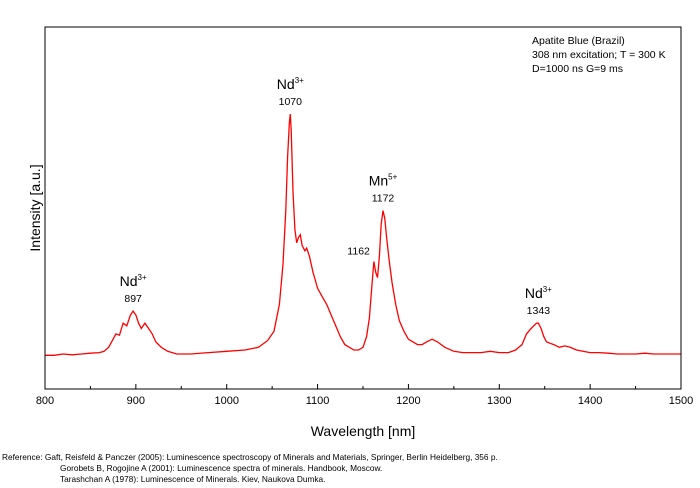 The image size is (700, 488). What do you see at coordinates (590, 401) in the screenshot?
I see `x-tick-label-1400: 1400` at bounding box center [590, 401].